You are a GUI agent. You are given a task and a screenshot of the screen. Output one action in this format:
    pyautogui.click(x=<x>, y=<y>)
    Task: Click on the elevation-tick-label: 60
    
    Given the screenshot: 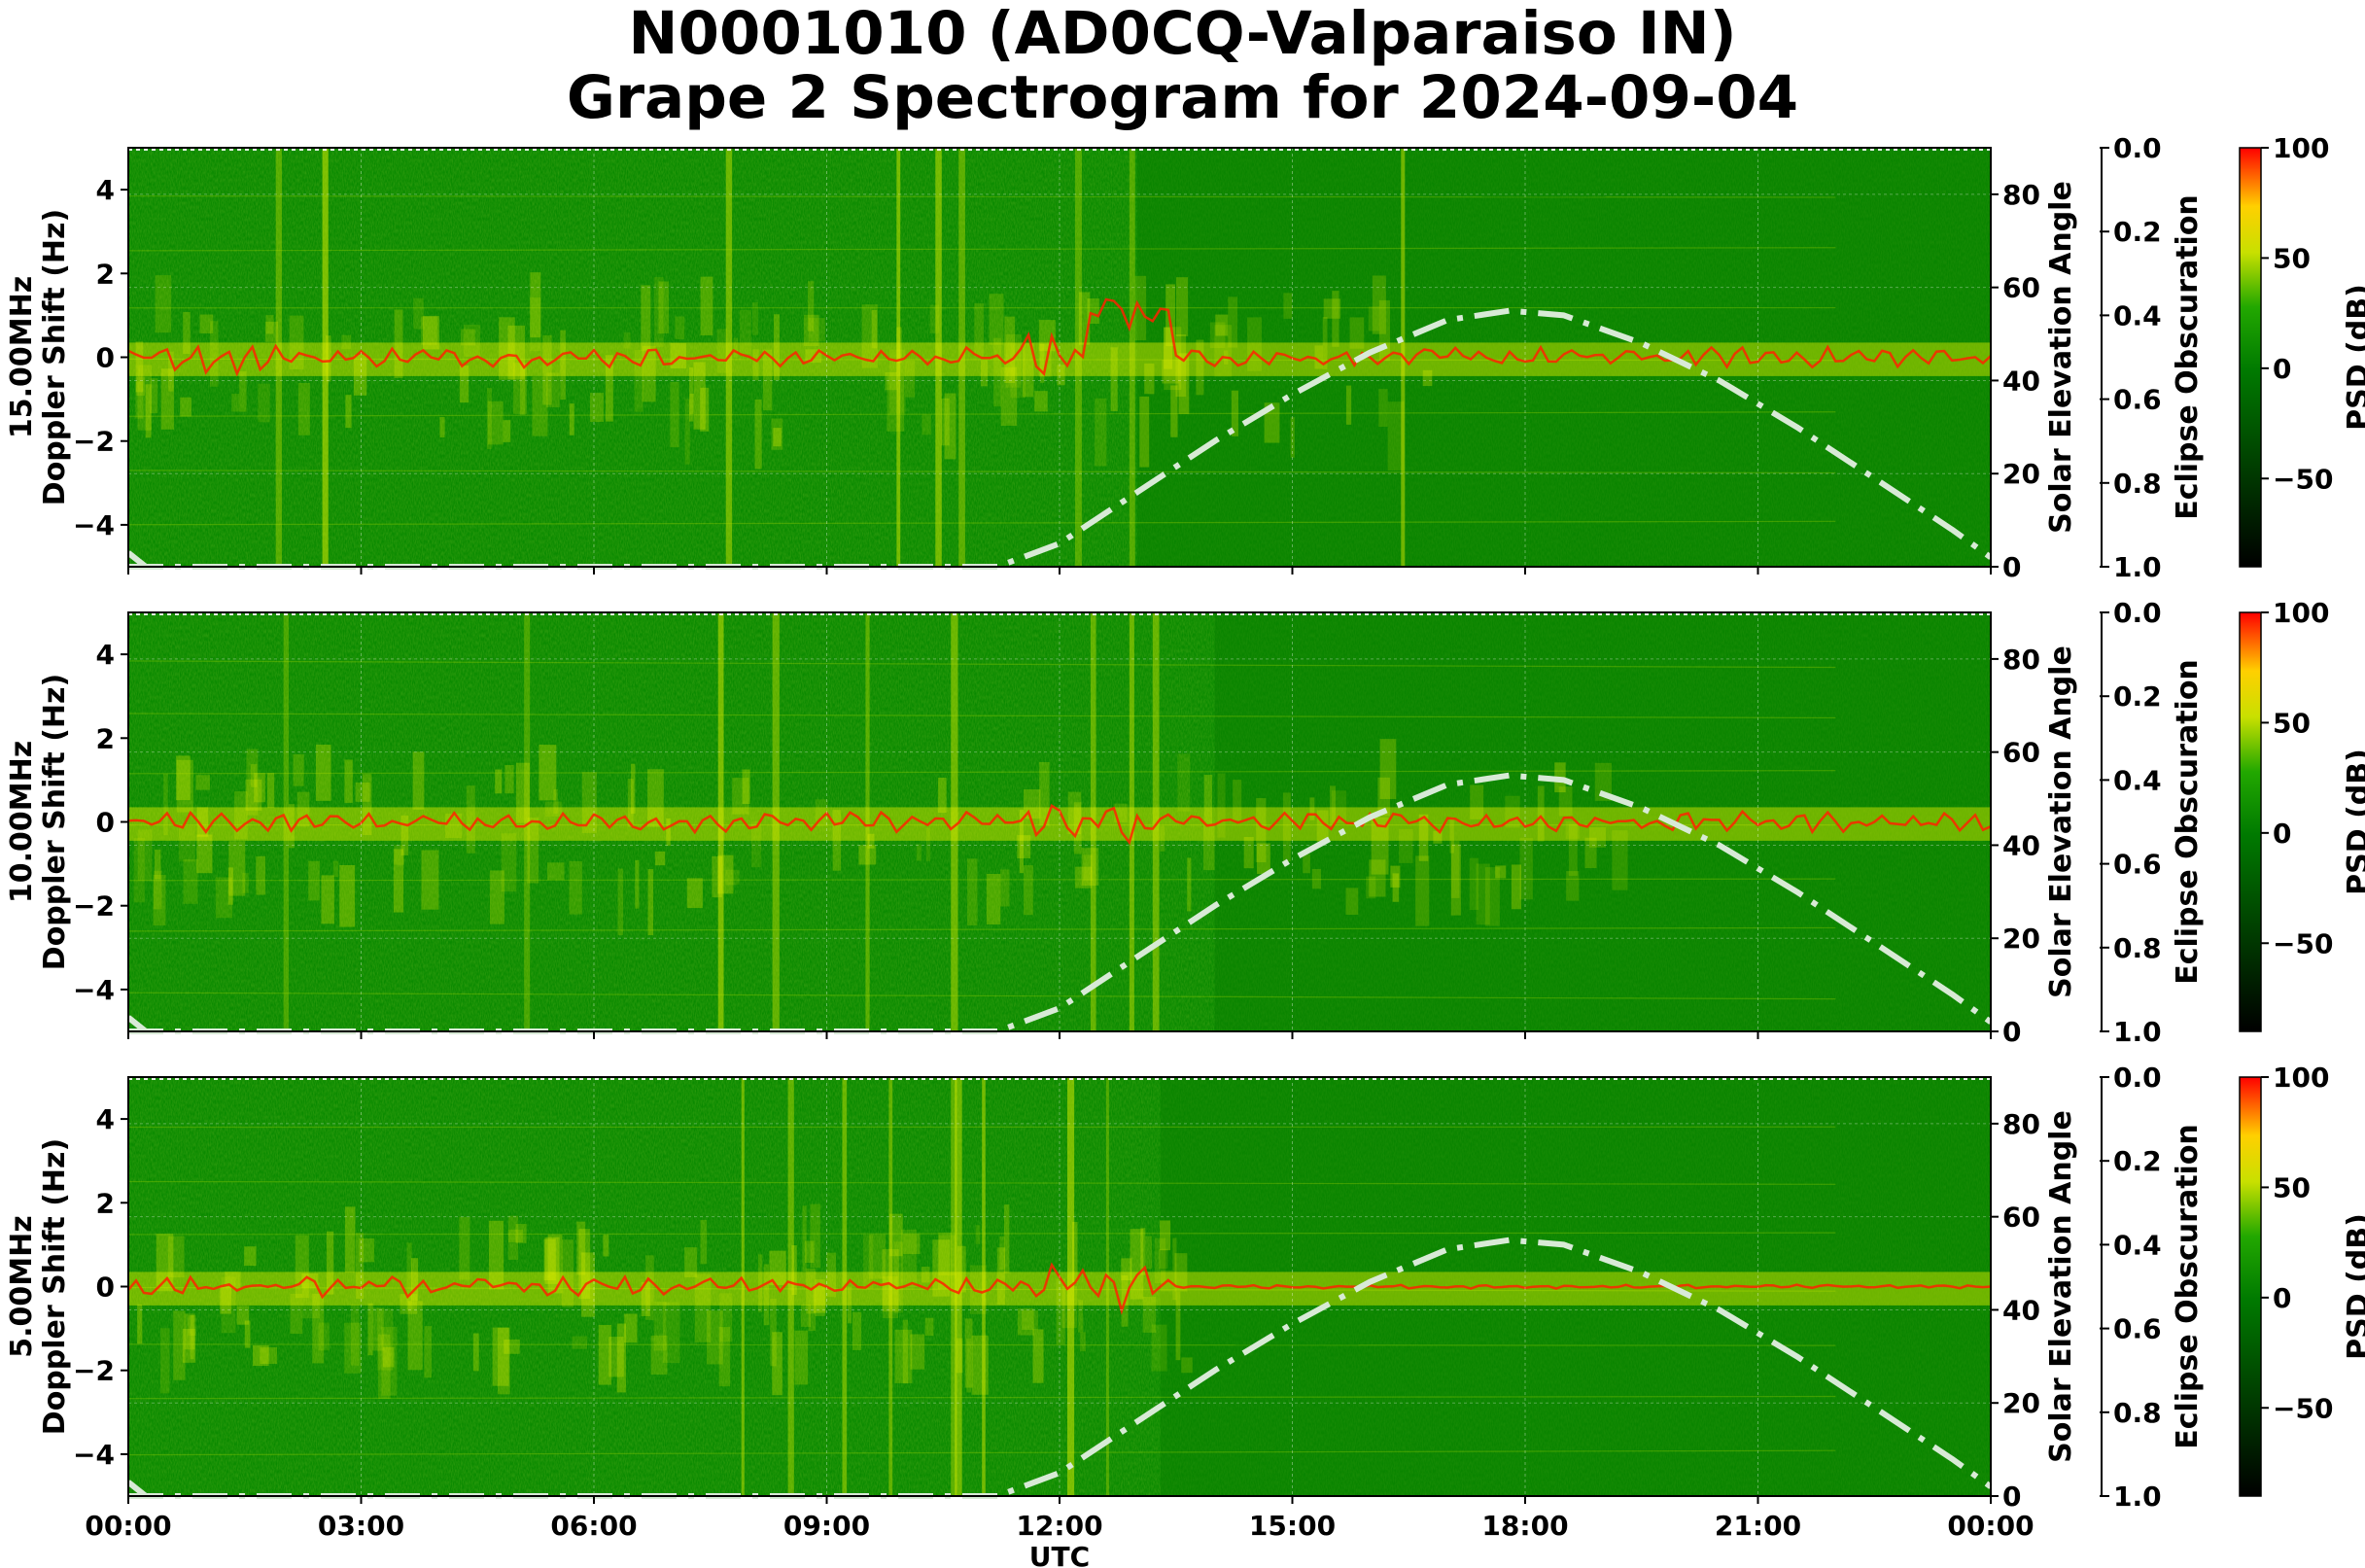 What is the action you would take?
    pyautogui.click(x=2021, y=288)
    